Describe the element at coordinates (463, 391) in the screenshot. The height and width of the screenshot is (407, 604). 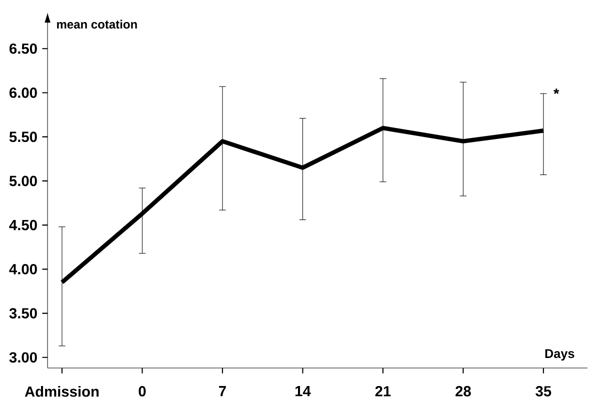
I see `x-tick-label: 28` at that location.